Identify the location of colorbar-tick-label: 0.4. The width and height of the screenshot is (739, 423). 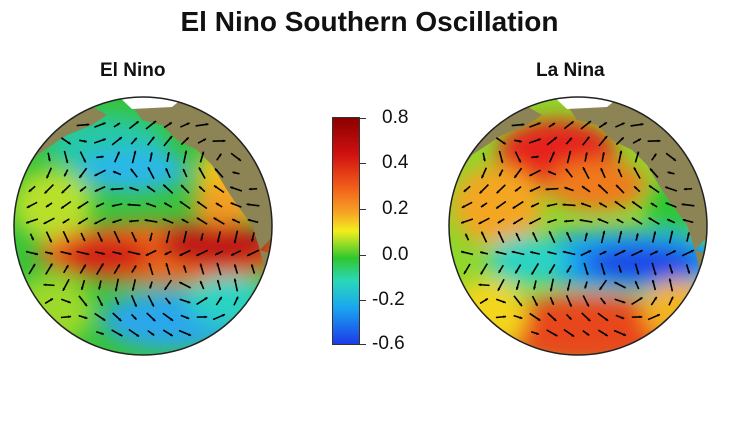
(395, 162).